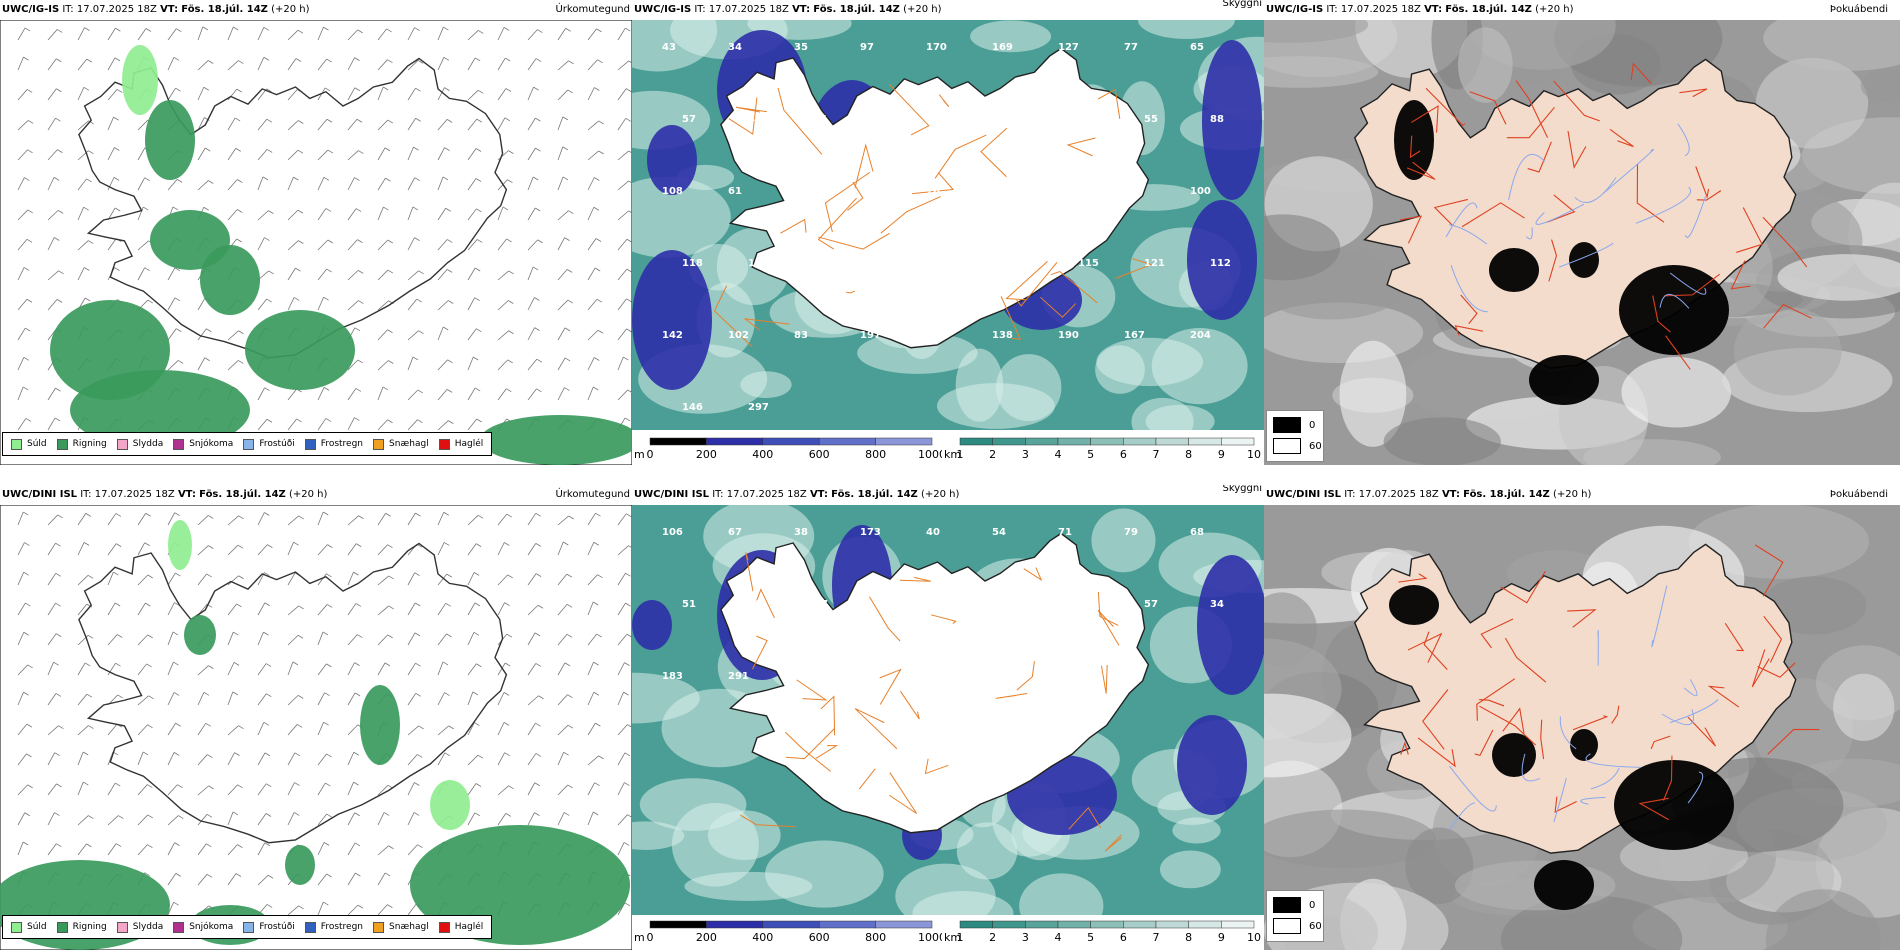 Image resolution: width=1900 pixels, height=950 pixels. What do you see at coordinates (37, 927) in the screenshot?
I see `legend-label: Súld` at bounding box center [37, 927].